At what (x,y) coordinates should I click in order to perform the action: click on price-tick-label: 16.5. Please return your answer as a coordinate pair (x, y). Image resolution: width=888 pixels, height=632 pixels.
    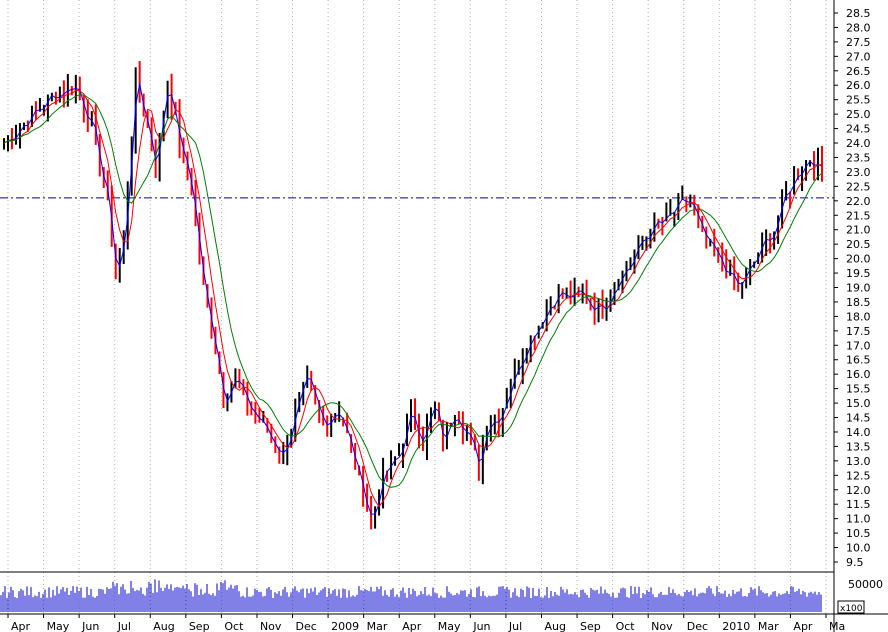
    Looking at the image, I should click on (858, 360).